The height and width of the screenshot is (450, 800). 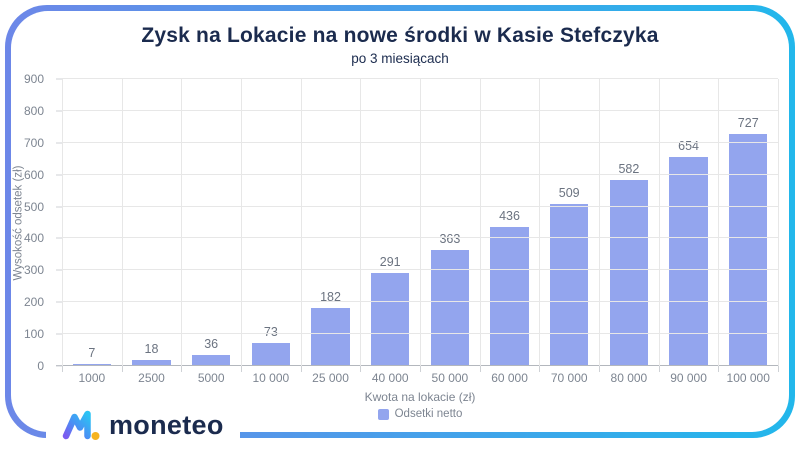 I want to click on bar-value-label: 363, so click(x=450, y=239).